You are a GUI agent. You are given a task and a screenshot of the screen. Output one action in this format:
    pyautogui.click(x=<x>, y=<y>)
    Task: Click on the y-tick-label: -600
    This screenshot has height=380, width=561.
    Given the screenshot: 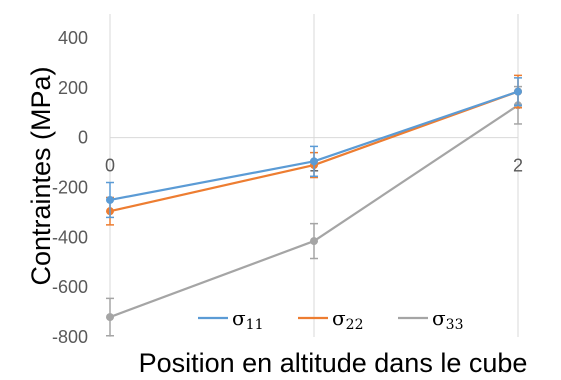 What is the action you would take?
    pyautogui.click(x=70, y=287)
    